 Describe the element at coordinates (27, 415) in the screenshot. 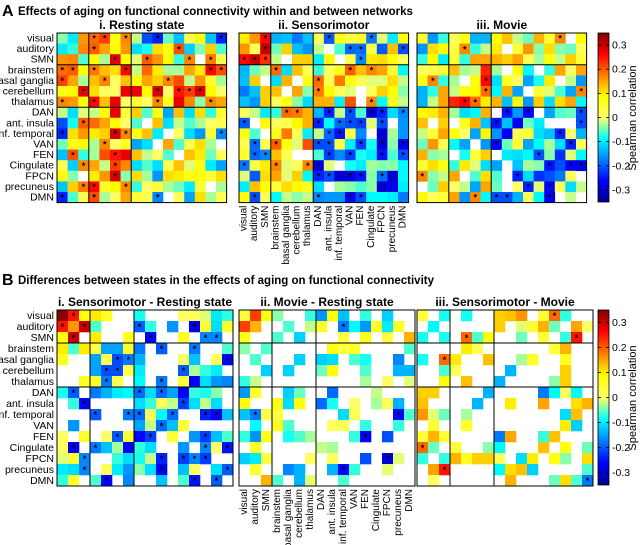

I see `row-label: inf. temporal` at that location.